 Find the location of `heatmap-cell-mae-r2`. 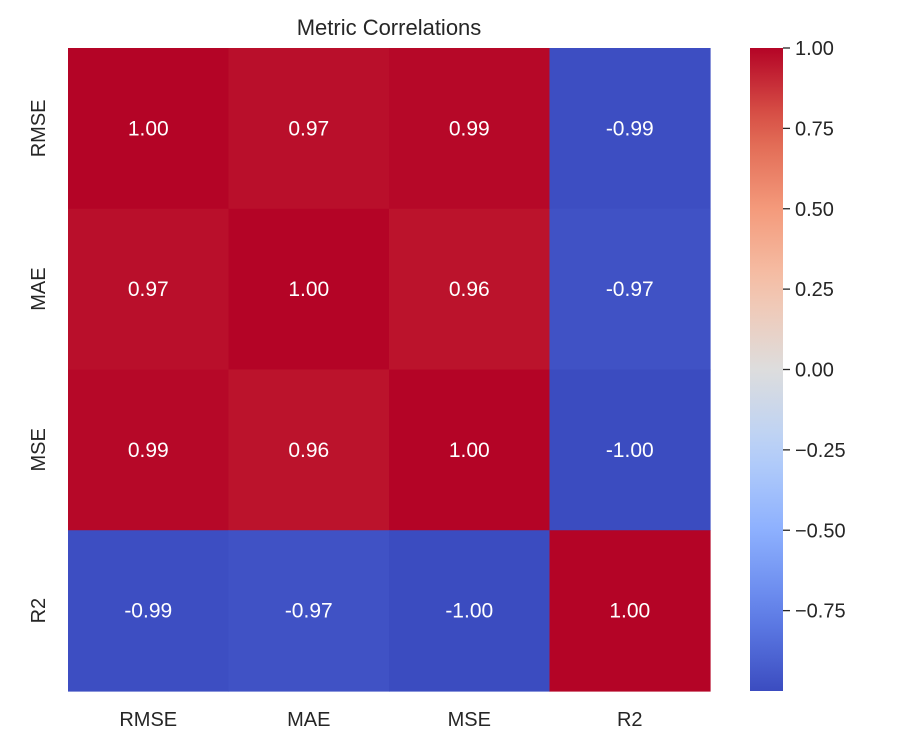

heatmap-cell-mae-r2 is located at coordinates (630, 289).